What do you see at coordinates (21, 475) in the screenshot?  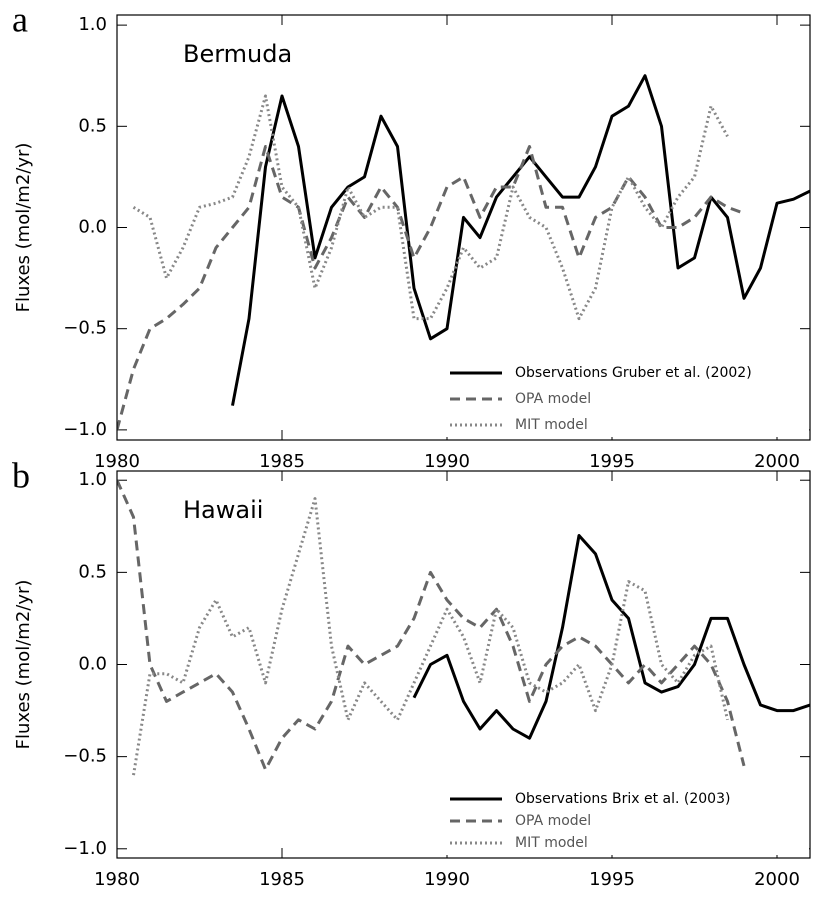 I see `panel-label: b` at bounding box center [21, 475].